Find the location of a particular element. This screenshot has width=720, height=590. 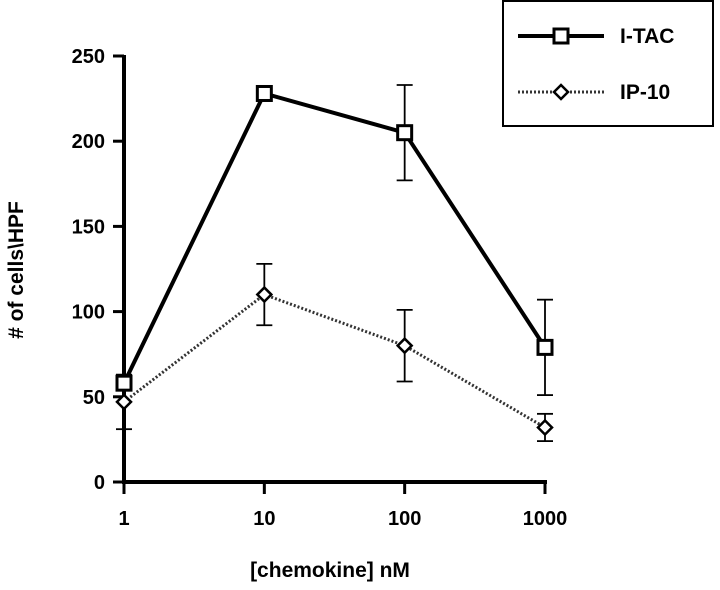

y-tick-label: 0 is located at coordinates (99, 483).